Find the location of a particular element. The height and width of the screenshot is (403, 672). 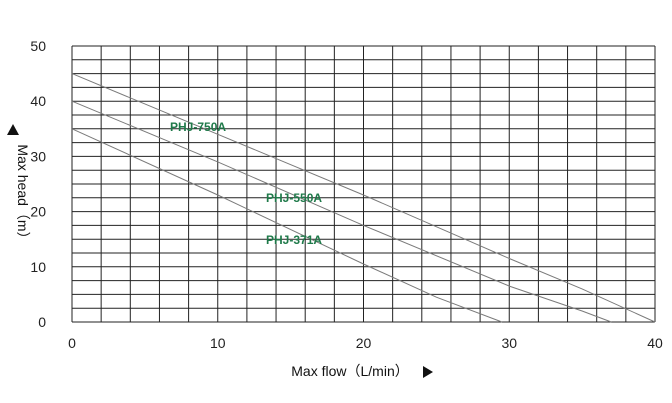

y-axis-title: Max head（m） is located at coordinates (23, 194).